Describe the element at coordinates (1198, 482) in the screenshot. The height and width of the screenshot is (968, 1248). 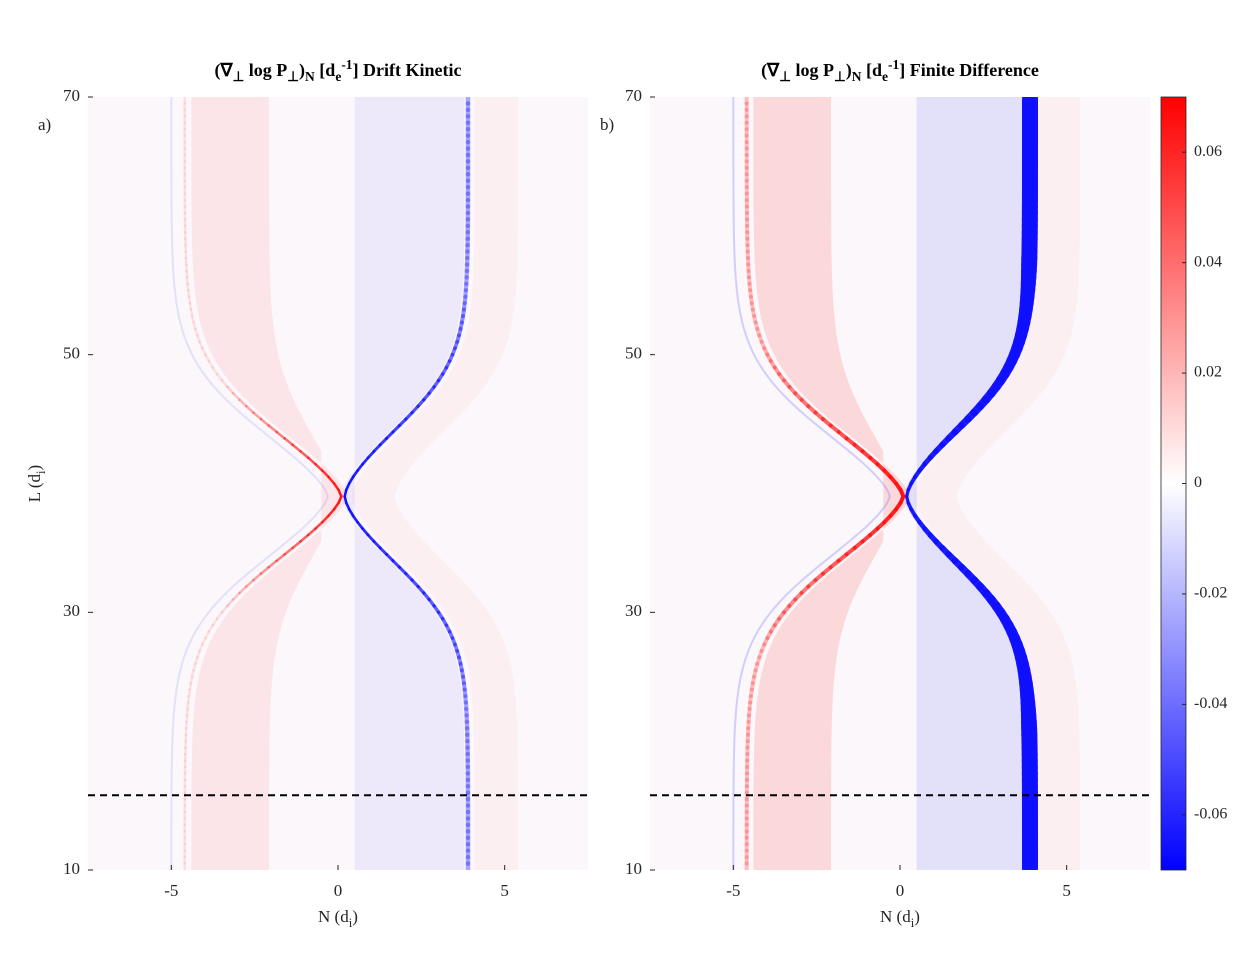
I see `colorbar-tick-label: 0` at that location.